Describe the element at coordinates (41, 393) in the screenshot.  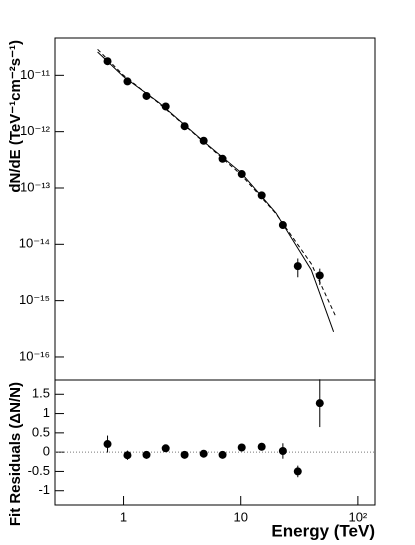
I see `y-tick-label: 1.5` at that location.